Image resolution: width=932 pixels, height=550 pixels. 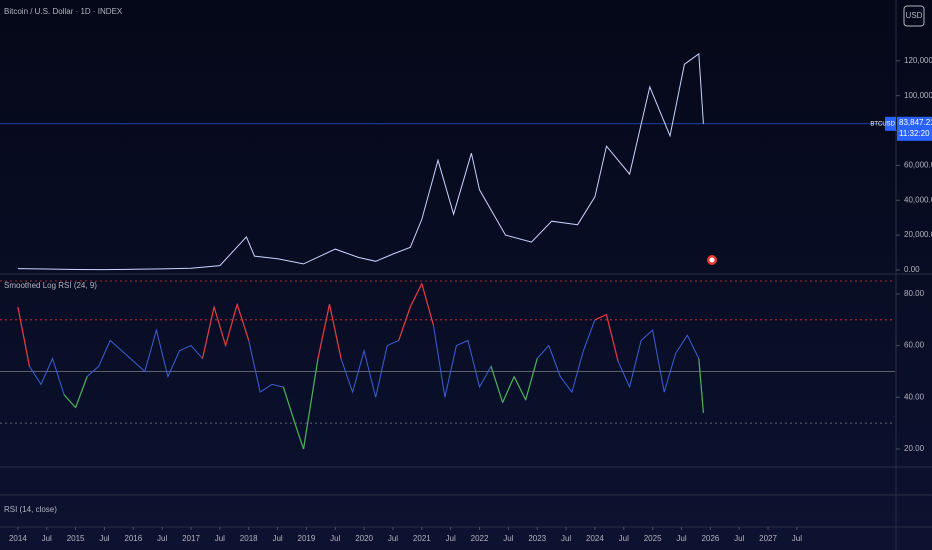 I want to click on x-tick-label: 2024, so click(x=595, y=538).